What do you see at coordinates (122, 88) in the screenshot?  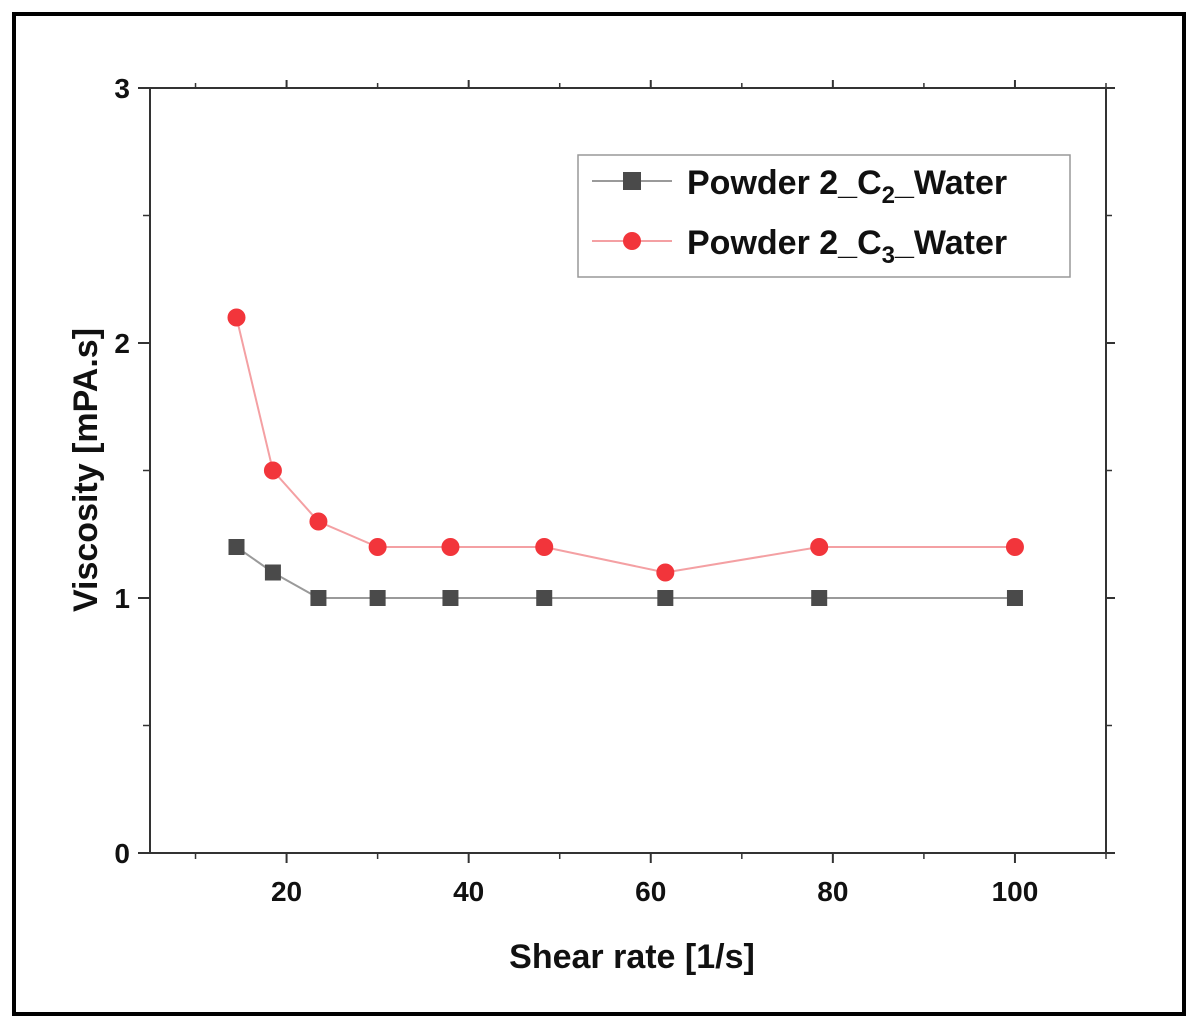 I see `y-tick-label: 3` at bounding box center [122, 88].